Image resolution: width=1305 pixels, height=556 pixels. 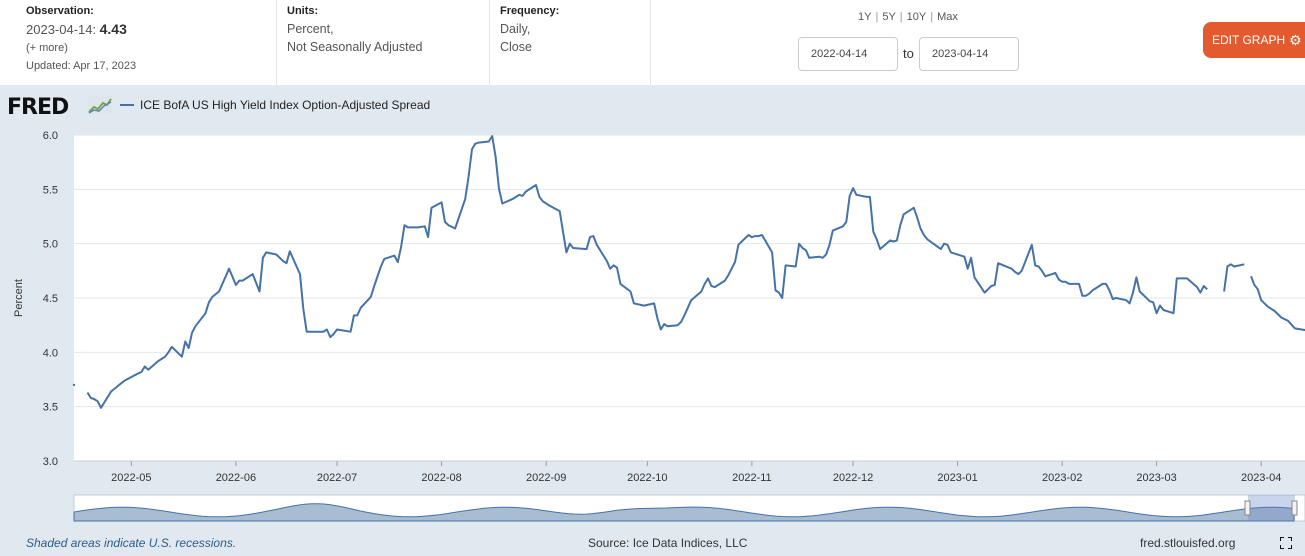 What do you see at coordinates (908, 53) in the screenshot?
I see `date-range-to-label: to` at bounding box center [908, 53].